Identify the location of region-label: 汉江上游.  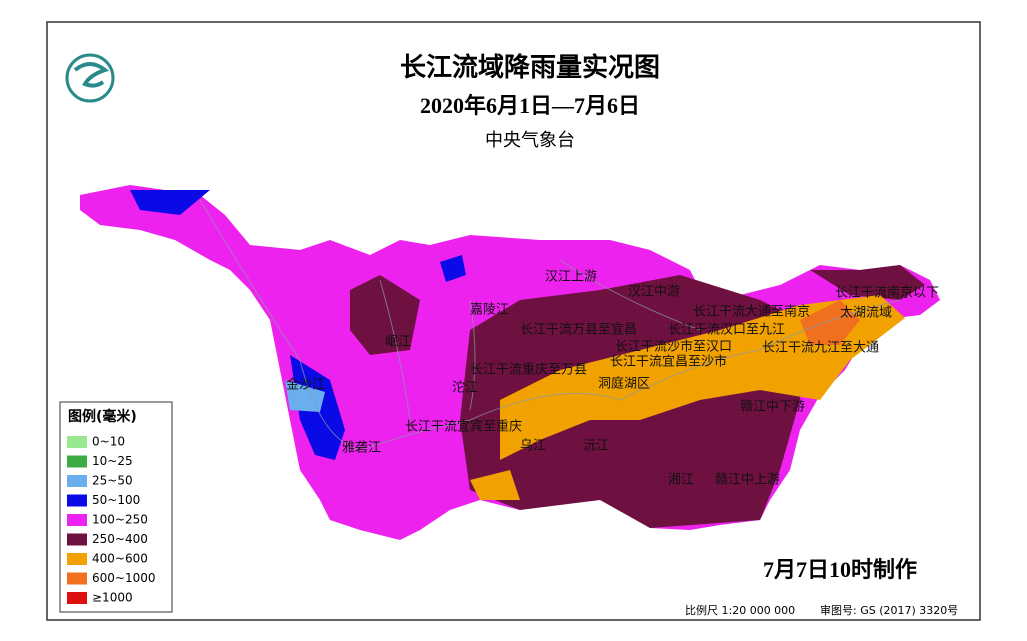
(571, 277).